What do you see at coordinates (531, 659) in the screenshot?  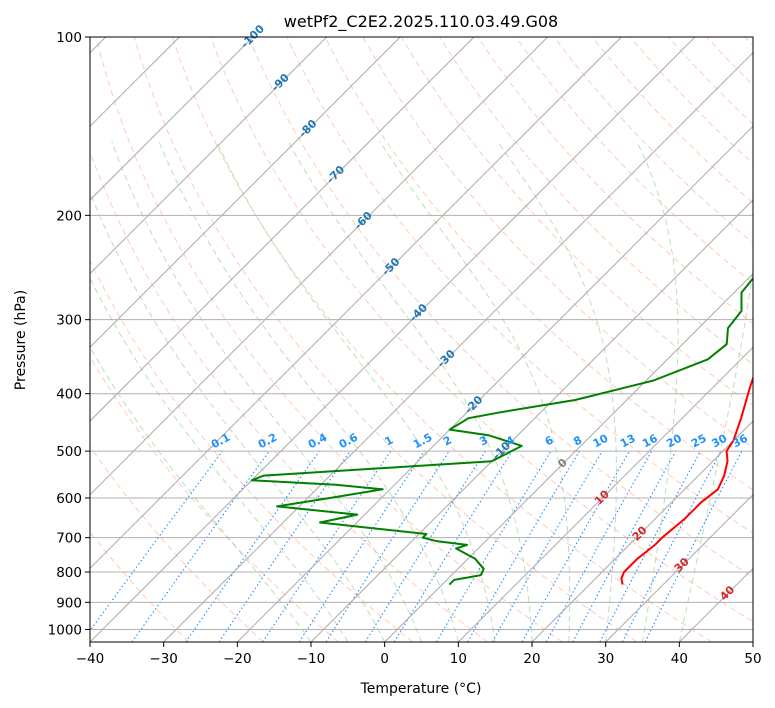 I see `x-tick-label: 20` at bounding box center [531, 659].